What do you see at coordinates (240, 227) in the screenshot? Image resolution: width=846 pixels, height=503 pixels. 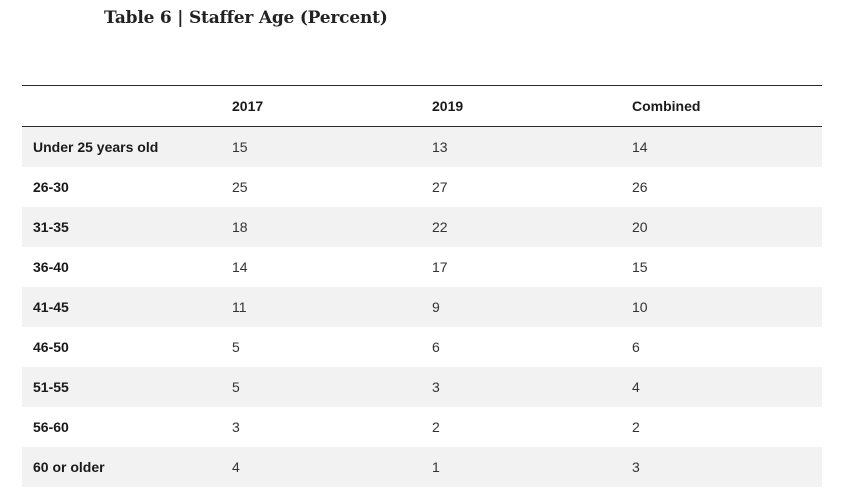 I see `cell-2017: 18` at bounding box center [240, 227].